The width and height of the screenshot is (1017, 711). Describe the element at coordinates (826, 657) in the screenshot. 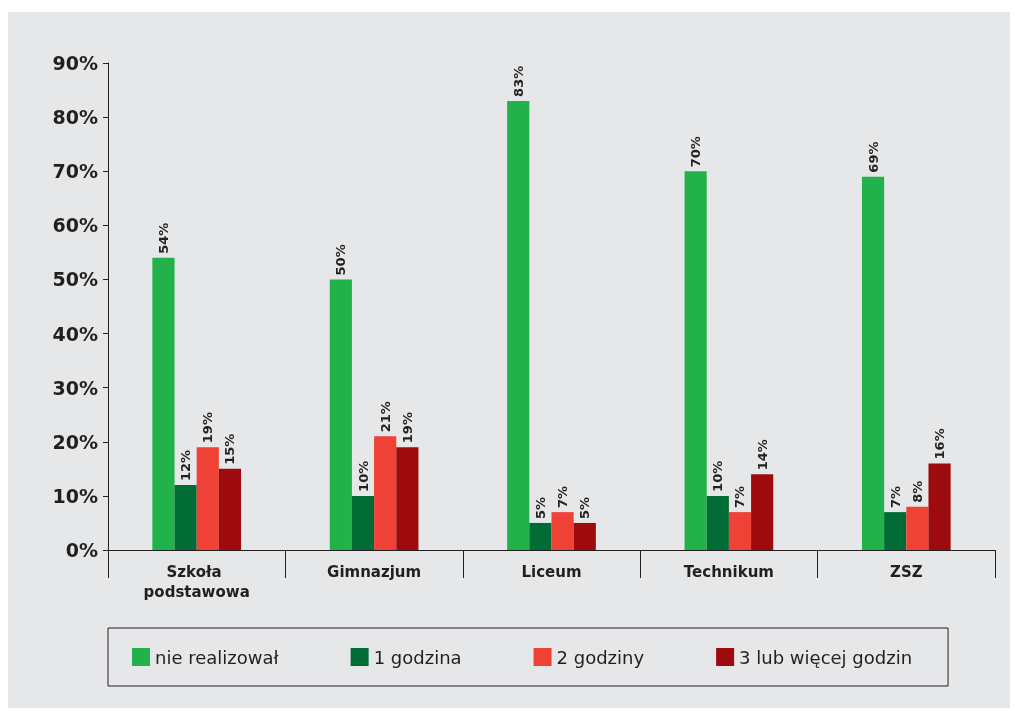

I see `legend-label: 3 lub więcej godzin` at that location.